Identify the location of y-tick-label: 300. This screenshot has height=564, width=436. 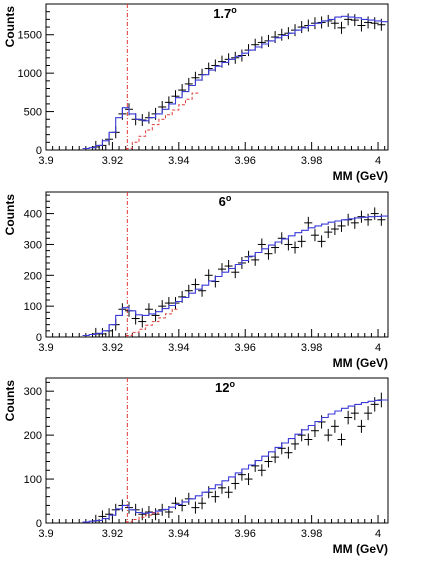
(33, 245).